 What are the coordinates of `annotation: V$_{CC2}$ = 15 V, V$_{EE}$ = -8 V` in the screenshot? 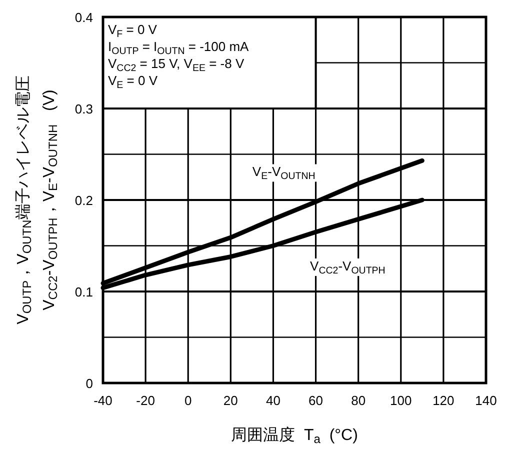 It's located at (176, 65).